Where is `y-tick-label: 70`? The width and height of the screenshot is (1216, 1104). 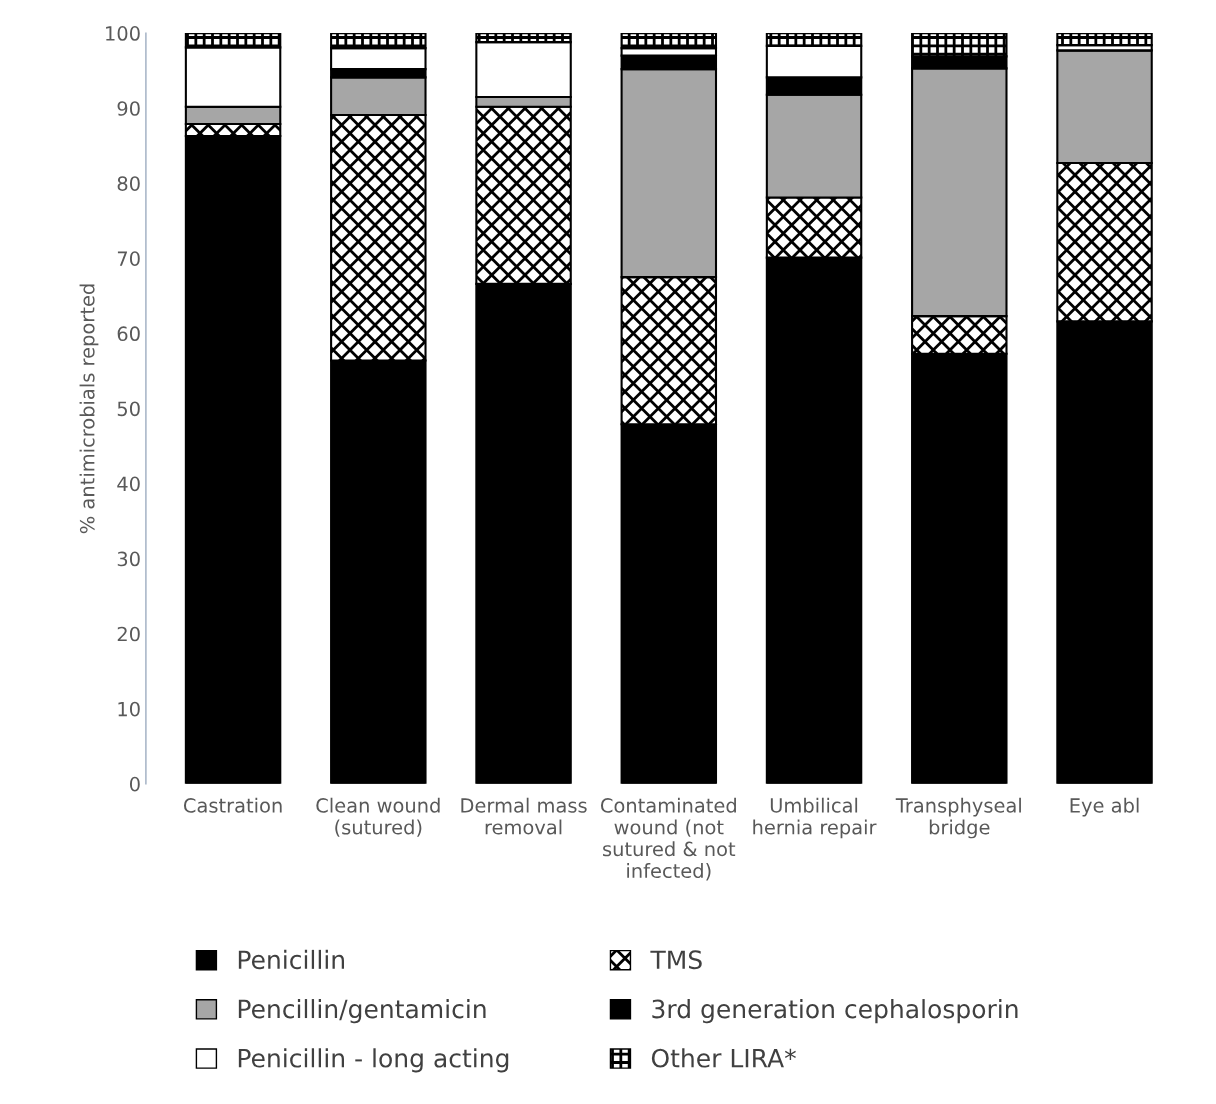
y-tick-label: 70 is located at coordinates (128, 258).